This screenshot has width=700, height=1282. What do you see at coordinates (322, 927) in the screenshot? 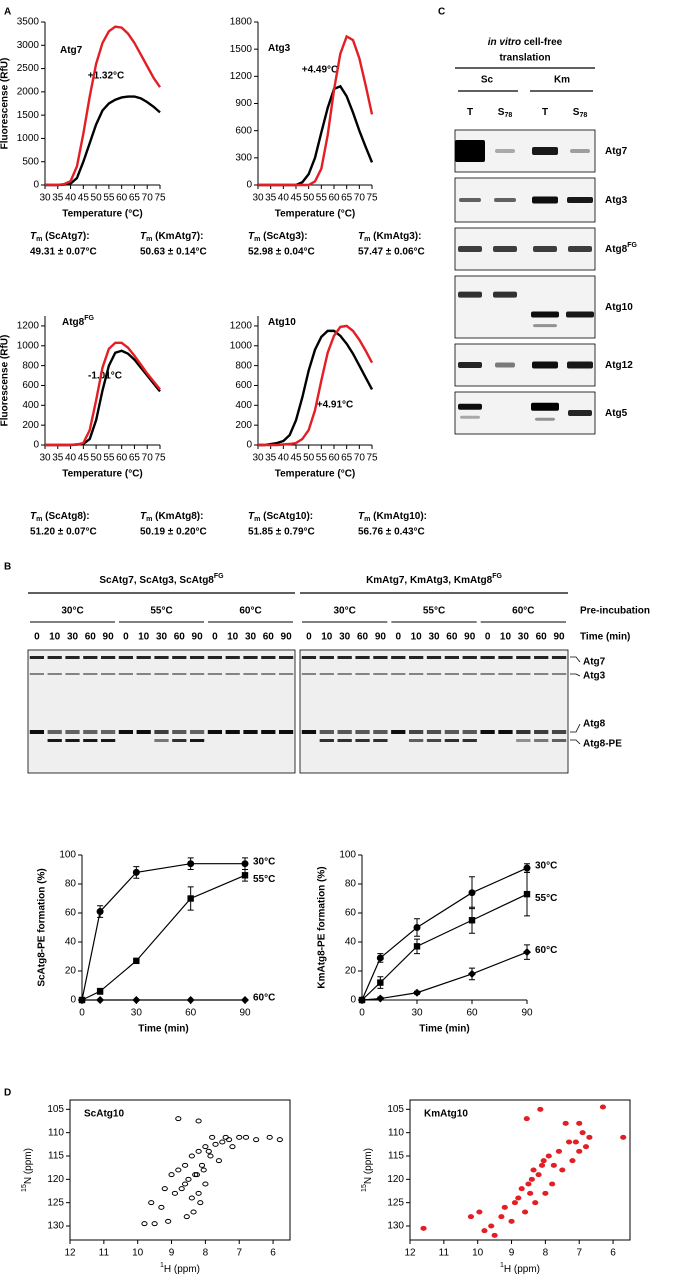
I see `y-axis-label: KmAtg8-PE formation (%)` at bounding box center [322, 927].